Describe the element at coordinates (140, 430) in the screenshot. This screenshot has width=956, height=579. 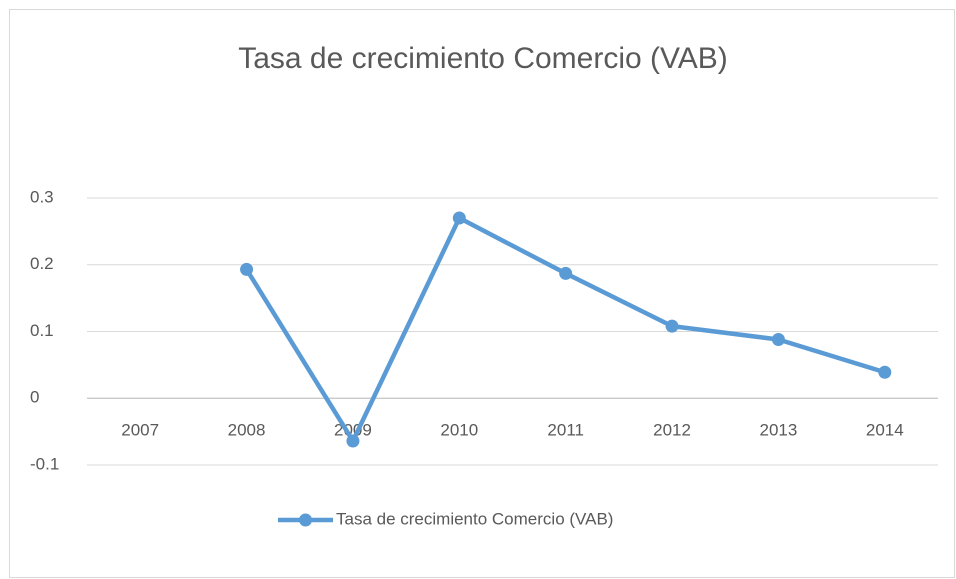
I see `x-tick-label: 2007` at that location.